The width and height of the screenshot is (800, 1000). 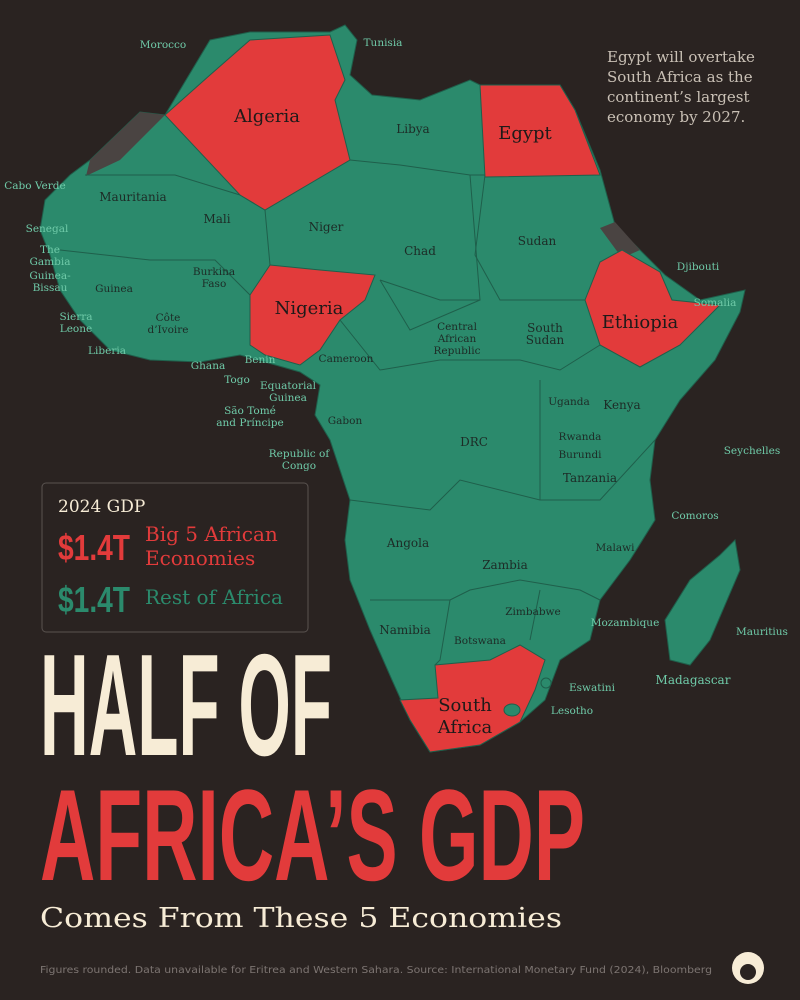 I want to click on country-label: Libya, so click(x=412, y=129).